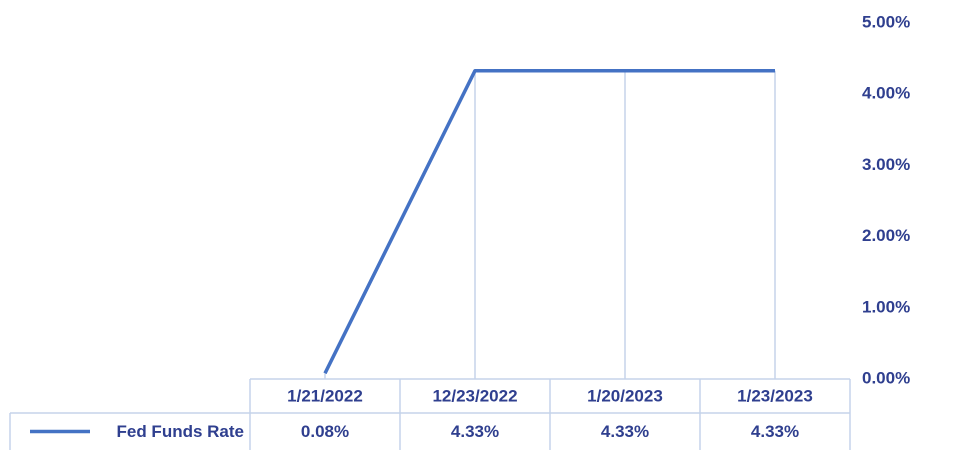 Image resolution: width=960 pixels, height=450 pixels. What do you see at coordinates (775, 395) in the screenshot?
I see `category-label: 1/23/2023` at bounding box center [775, 395].